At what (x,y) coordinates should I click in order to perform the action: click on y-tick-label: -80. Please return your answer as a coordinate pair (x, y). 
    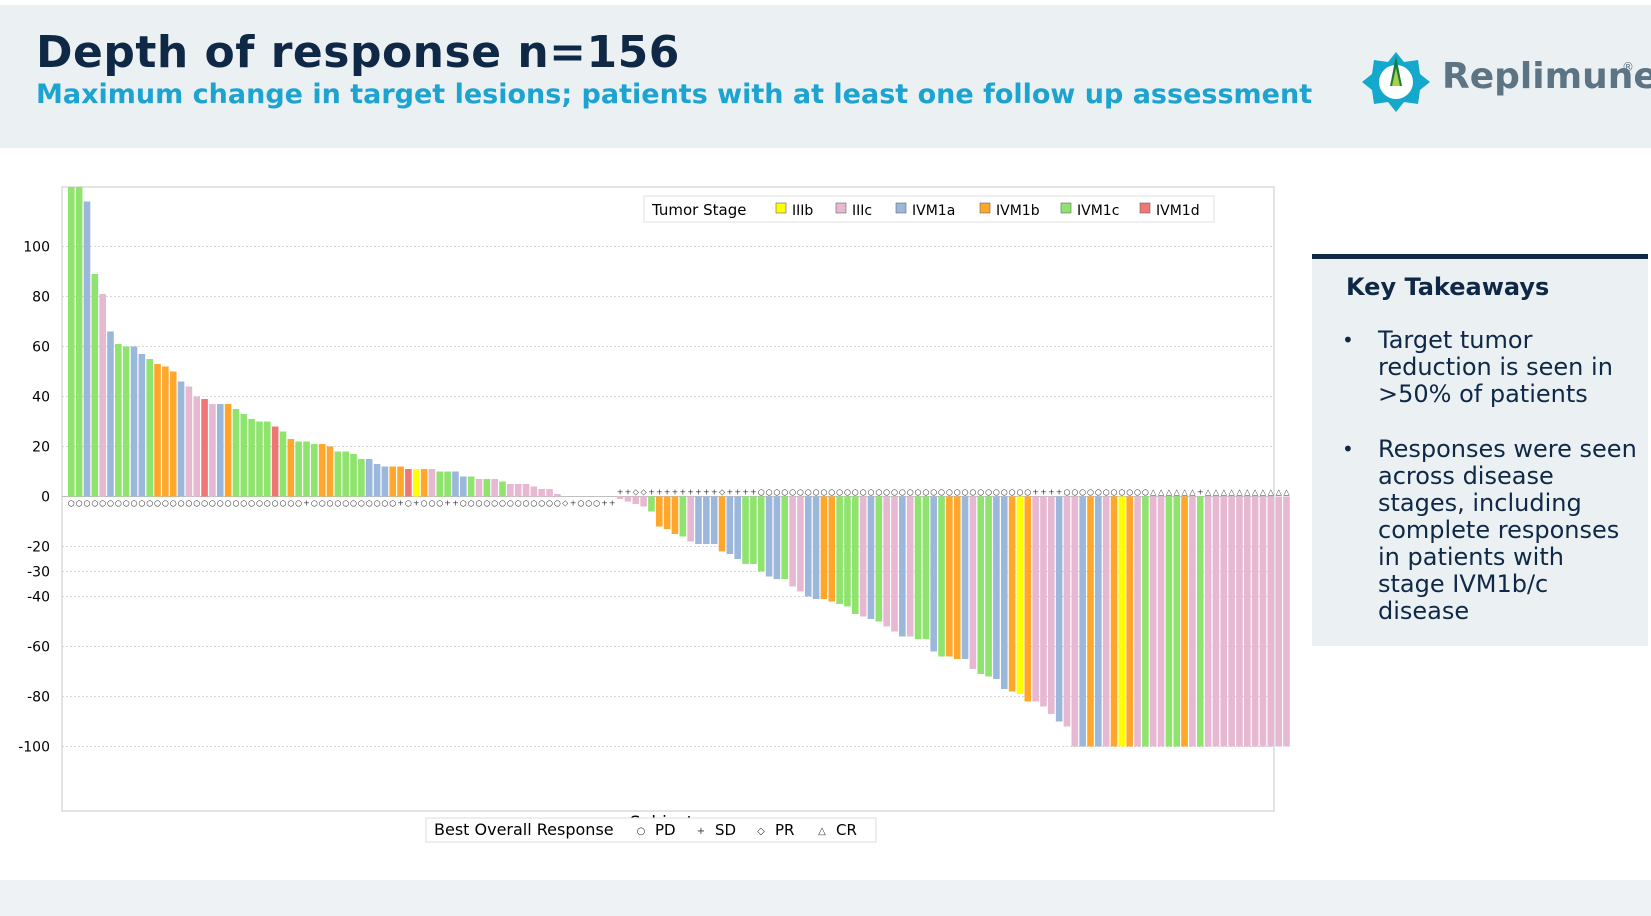
    Looking at the image, I should click on (38, 698).